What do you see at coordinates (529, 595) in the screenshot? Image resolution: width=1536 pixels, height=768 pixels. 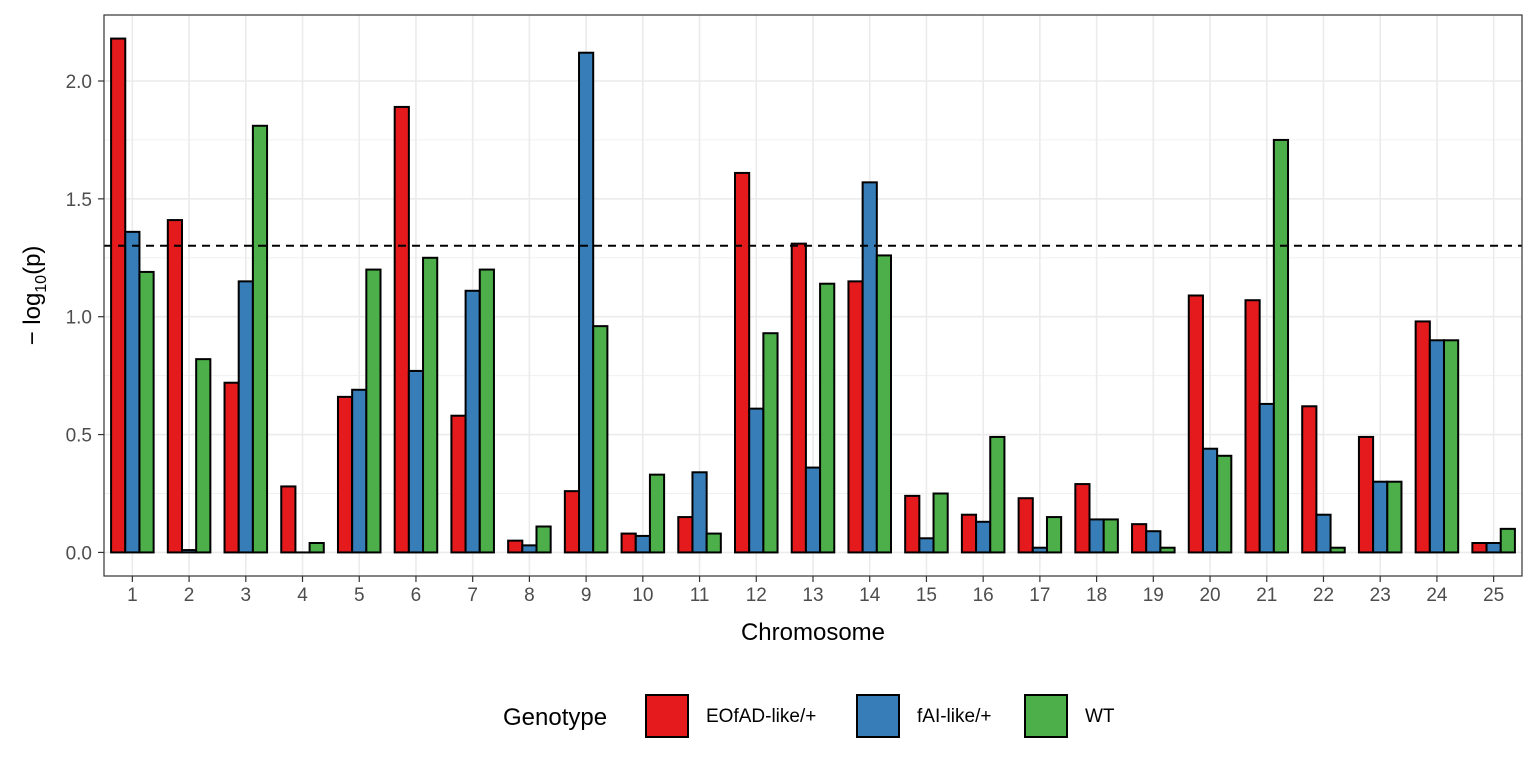 I see `x-tick-label: 8` at bounding box center [529, 595].